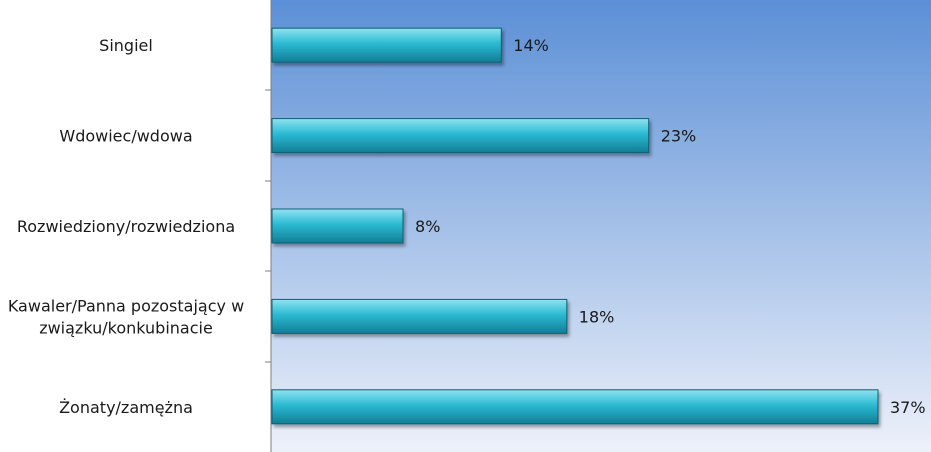 Image resolution: width=931 pixels, height=452 pixels. Describe the element at coordinates (531, 45) in the screenshot. I see `data-label: 14%` at that location.